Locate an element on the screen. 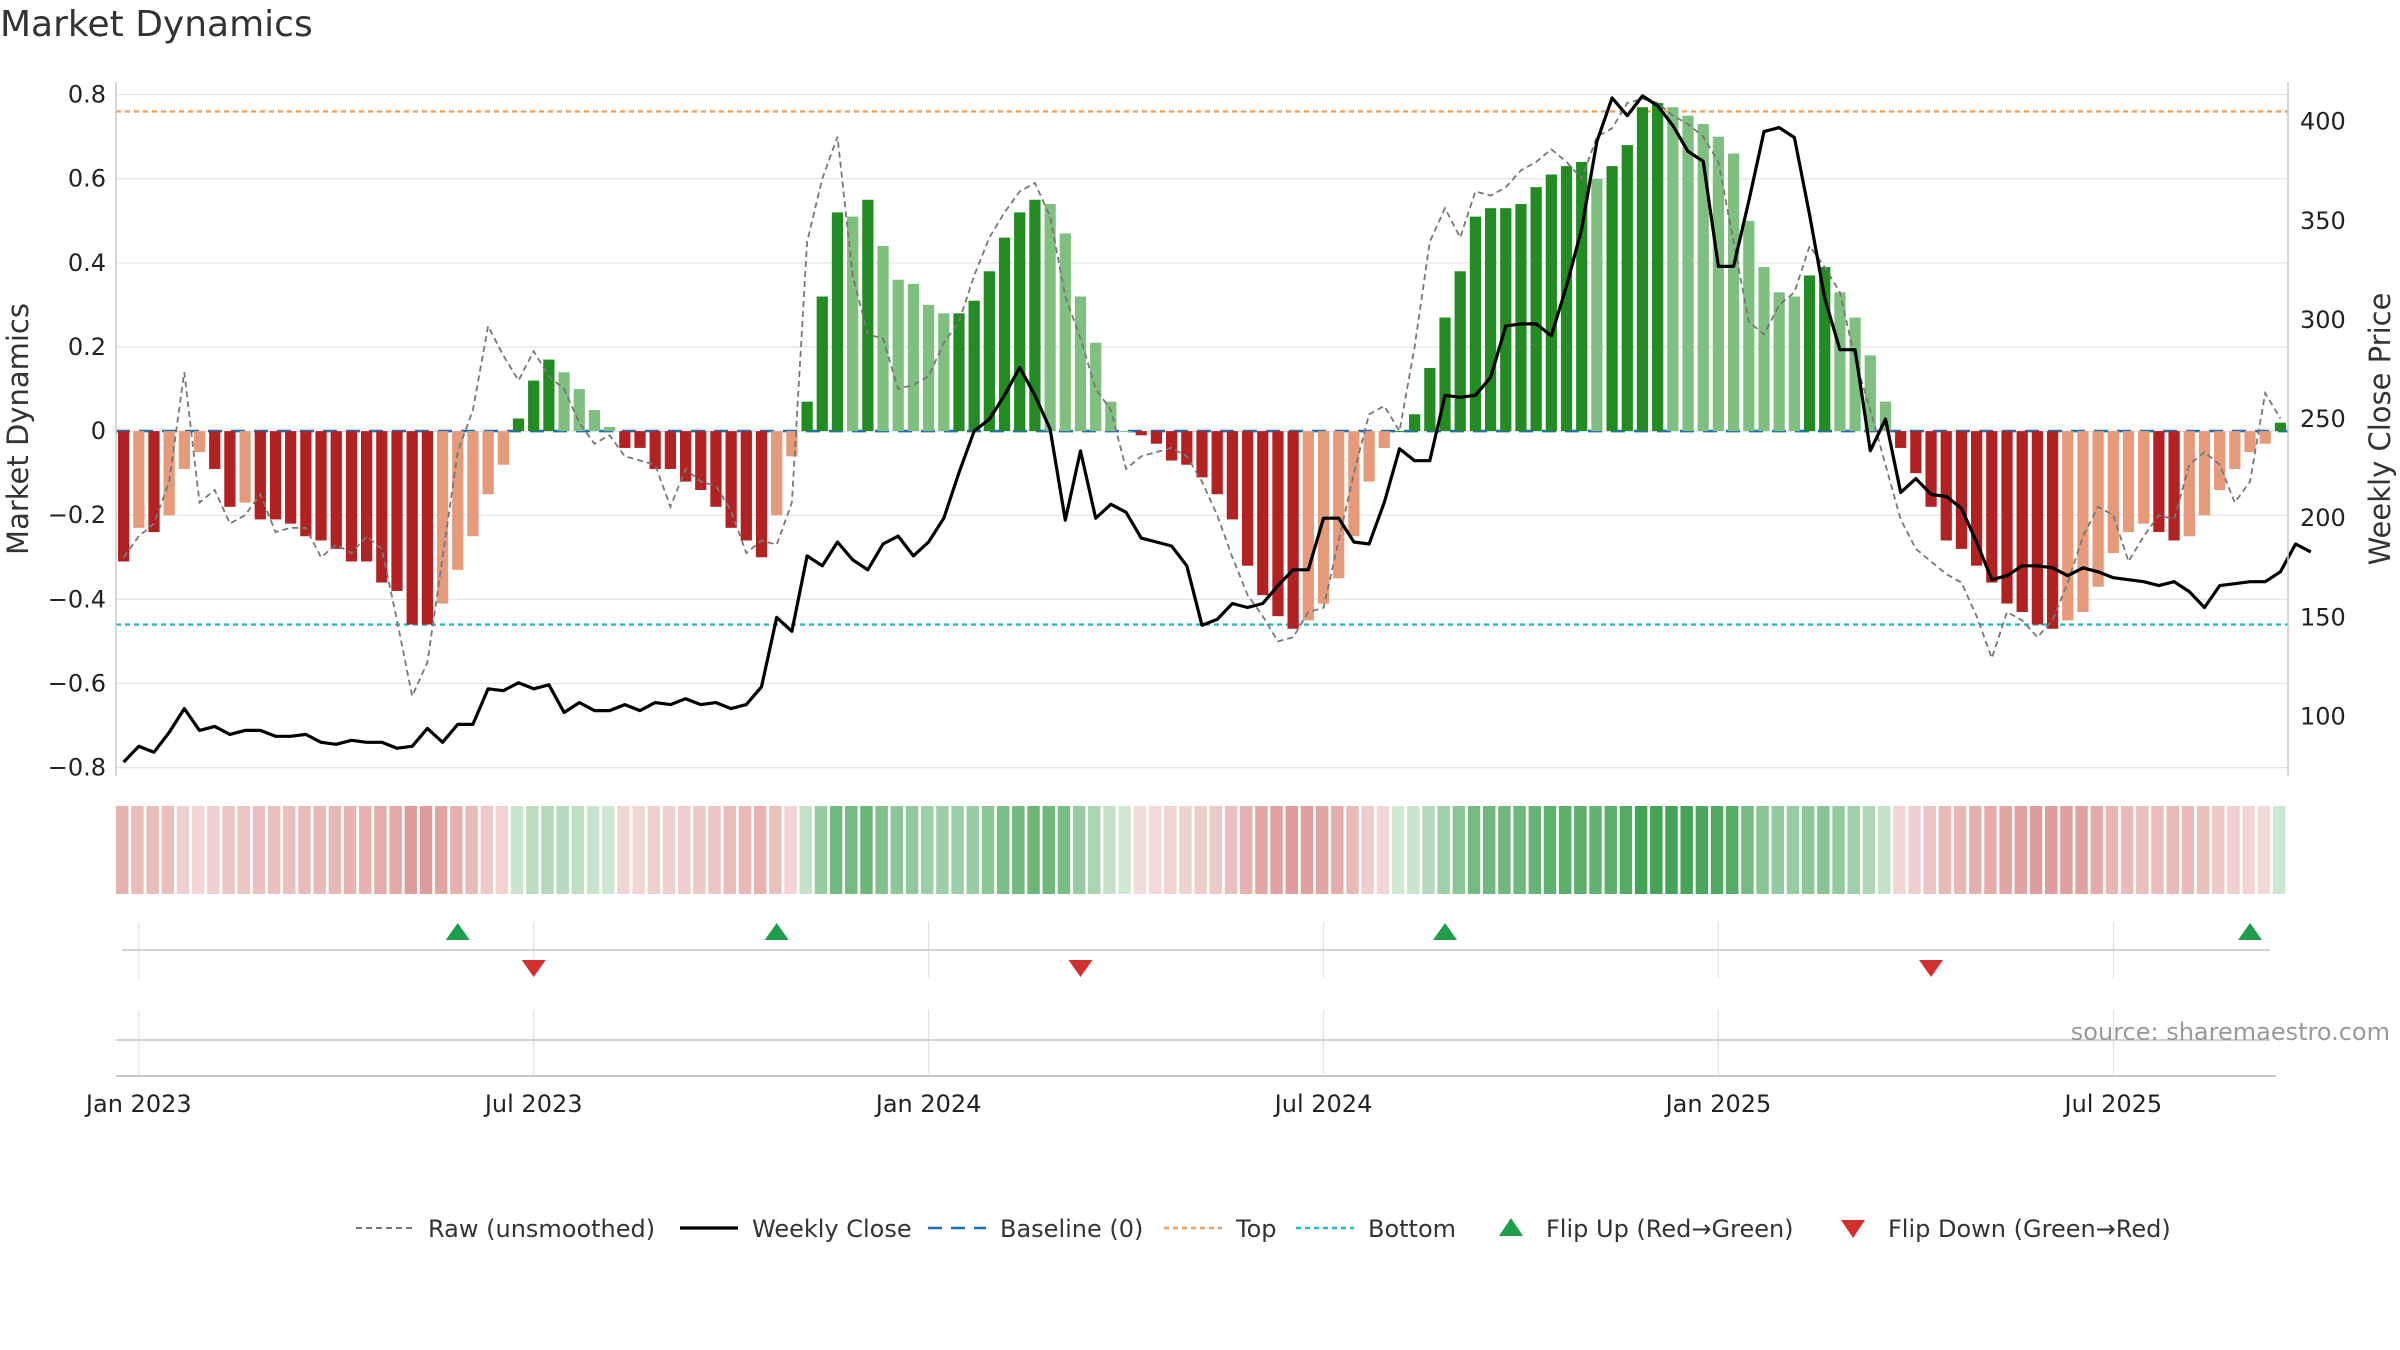 The height and width of the screenshot is (1350, 2400). x-tick-label: Jul 2023 is located at coordinates (533, 1104).